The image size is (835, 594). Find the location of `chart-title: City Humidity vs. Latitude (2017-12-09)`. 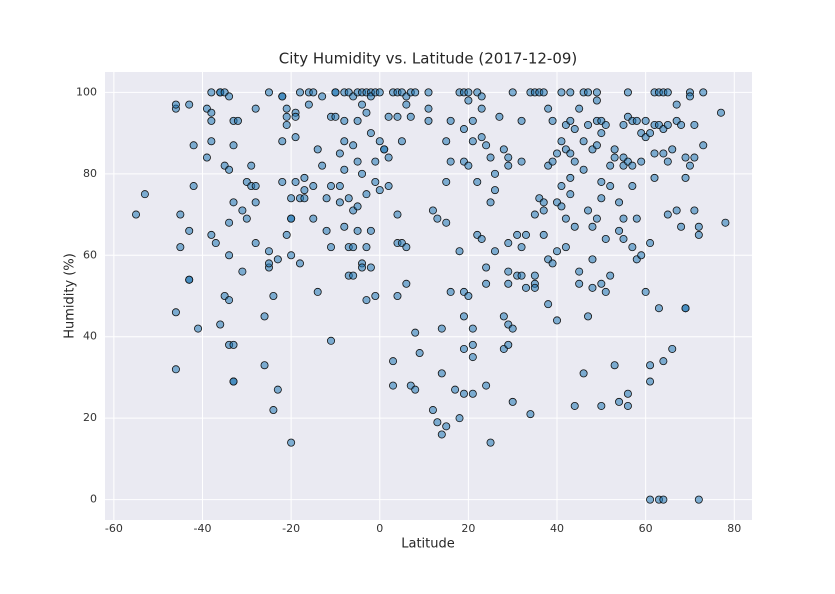

chart-title: City Humidity vs. Latitude (2017-12-09) is located at coordinates (428, 59).